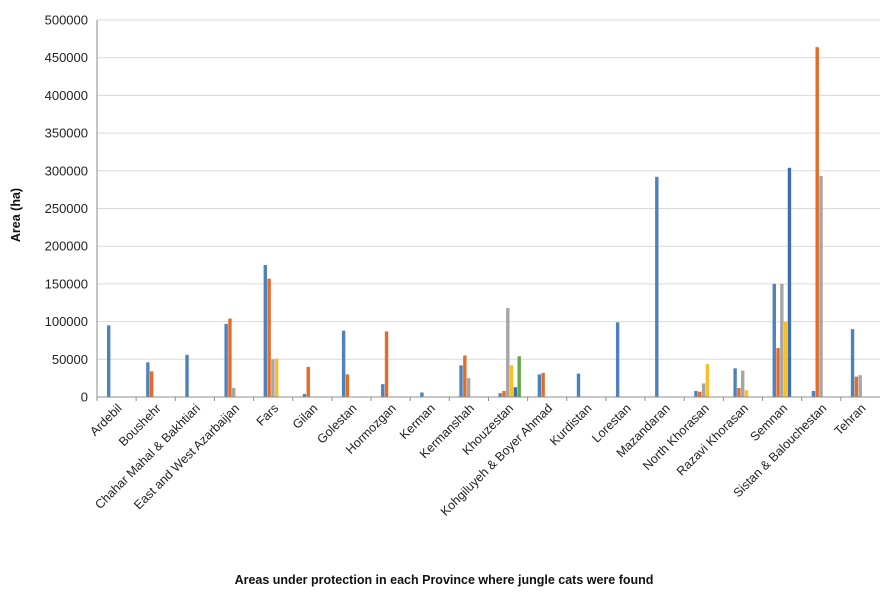 Image resolution: width=883 pixels, height=592 pixels. I want to click on x-tick-label: Razavi Khorasan, so click(712, 439).